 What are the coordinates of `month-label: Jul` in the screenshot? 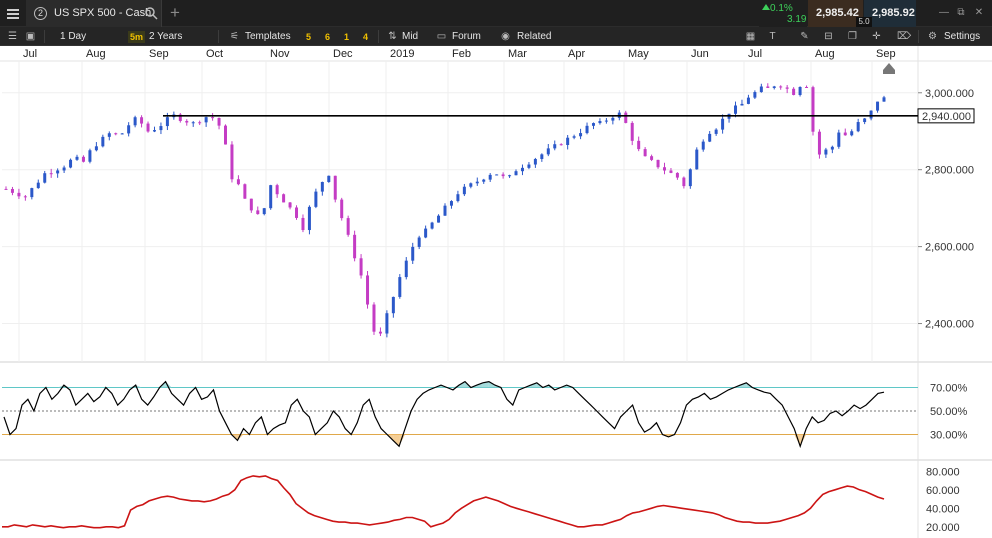 It's located at (30, 54).